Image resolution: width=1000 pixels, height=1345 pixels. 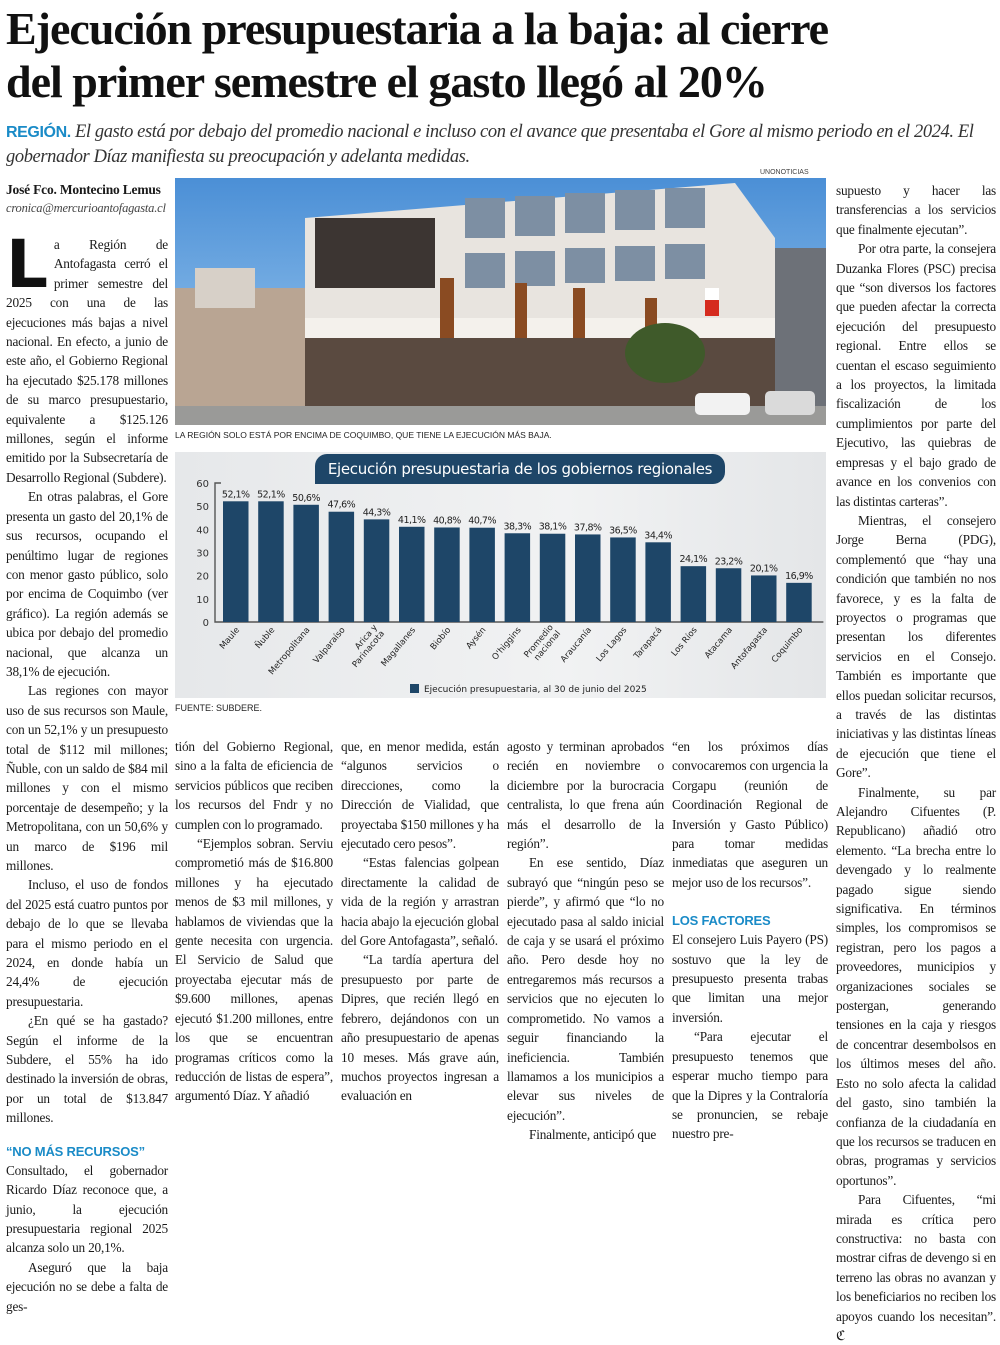 What do you see at coordinates (685, 642) in the screenshot?
I see `x-tick-label: Los Ríos` at bounding box center [685, 642].